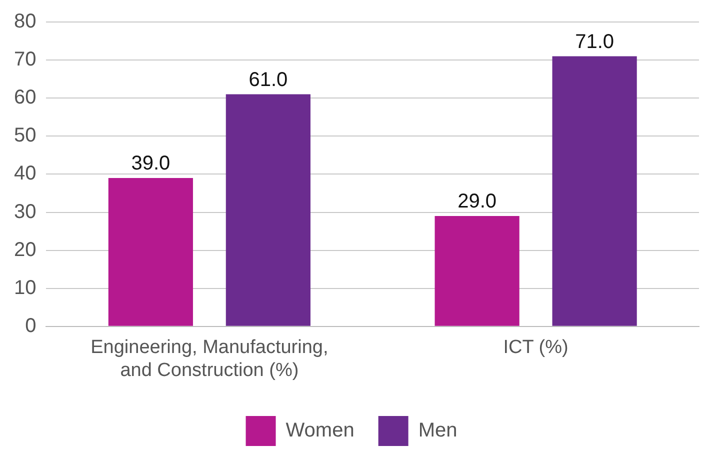 The image size is (709, 460). I want to click on y-tick-label: 30, so click(25, 211).